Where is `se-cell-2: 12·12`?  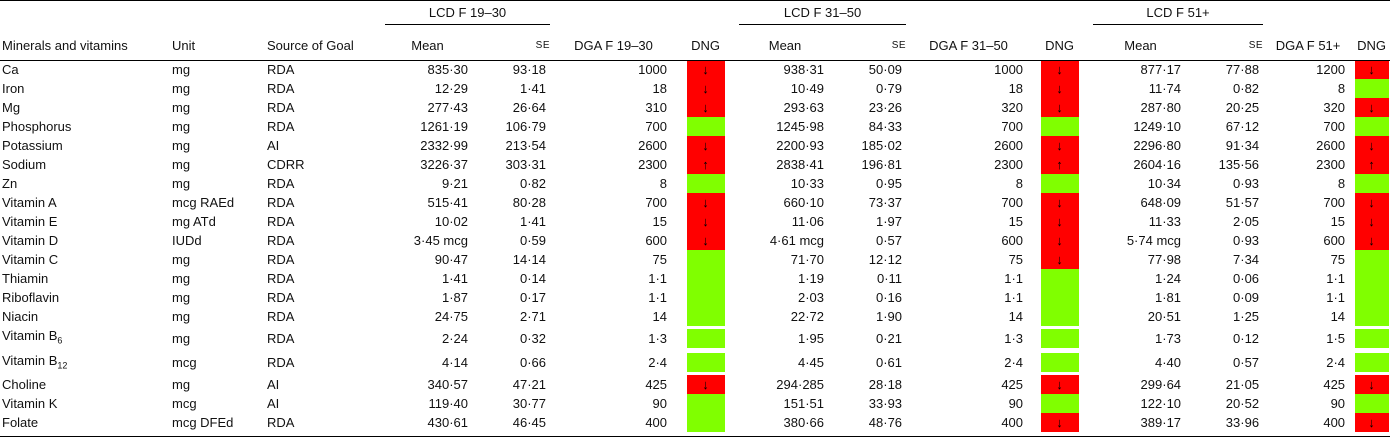 se-cell-2: 12·12 is located at coordinates (885, 259).